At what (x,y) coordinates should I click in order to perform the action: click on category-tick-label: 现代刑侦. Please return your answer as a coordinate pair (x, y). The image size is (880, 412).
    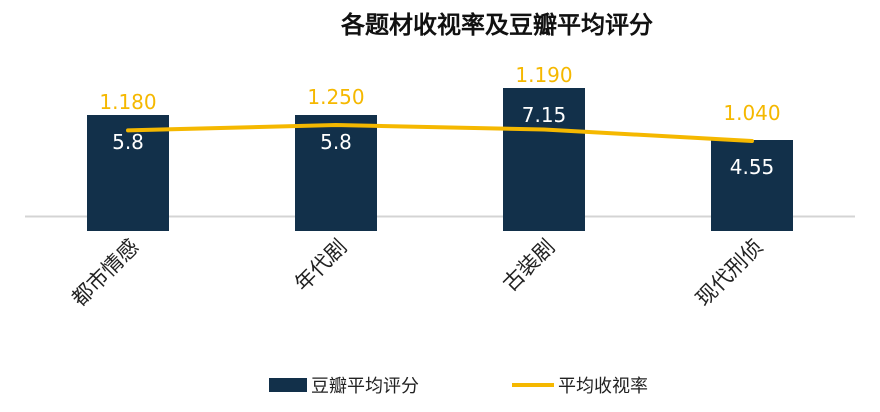
    Looking at the image, I should click on (729, 273).